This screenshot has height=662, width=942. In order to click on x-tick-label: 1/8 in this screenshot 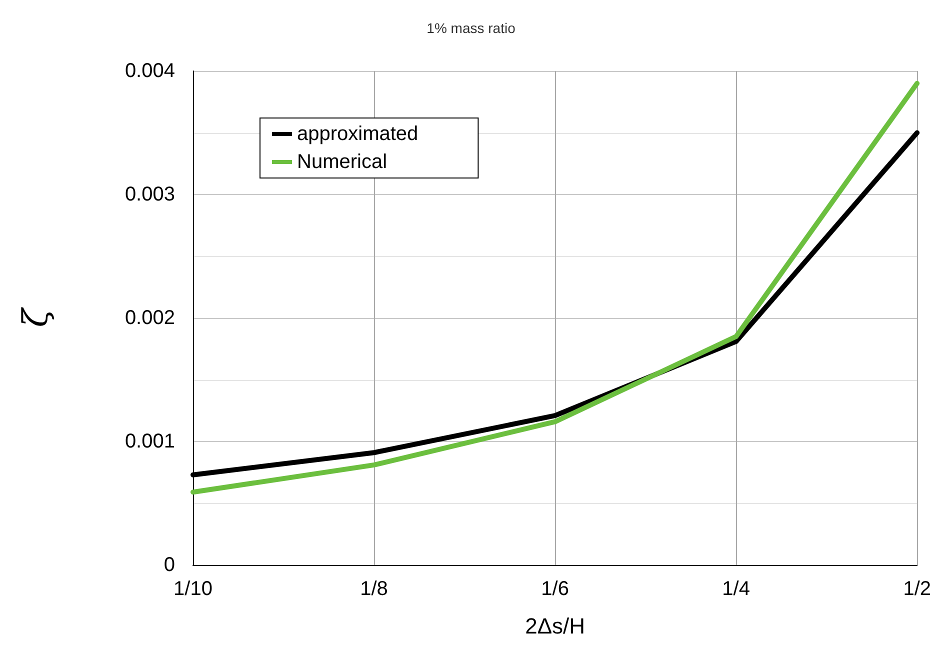, I will do `click(374, 589)`.